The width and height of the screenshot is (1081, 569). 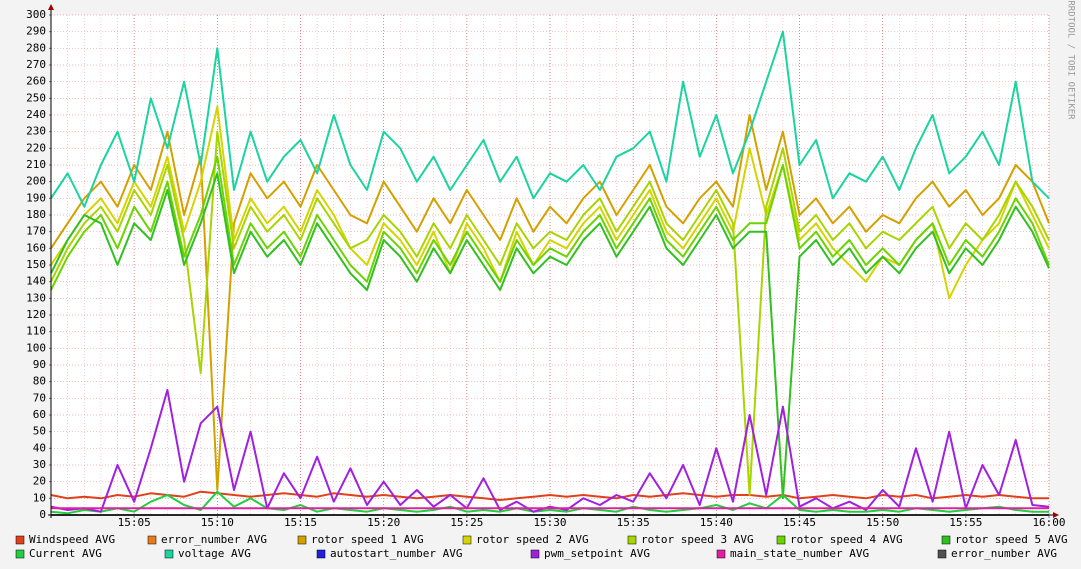 What do you see at coordinates (39, 497) in the screenshot?
I see `y-tick-label: 10` at bounding box center [39, 497].